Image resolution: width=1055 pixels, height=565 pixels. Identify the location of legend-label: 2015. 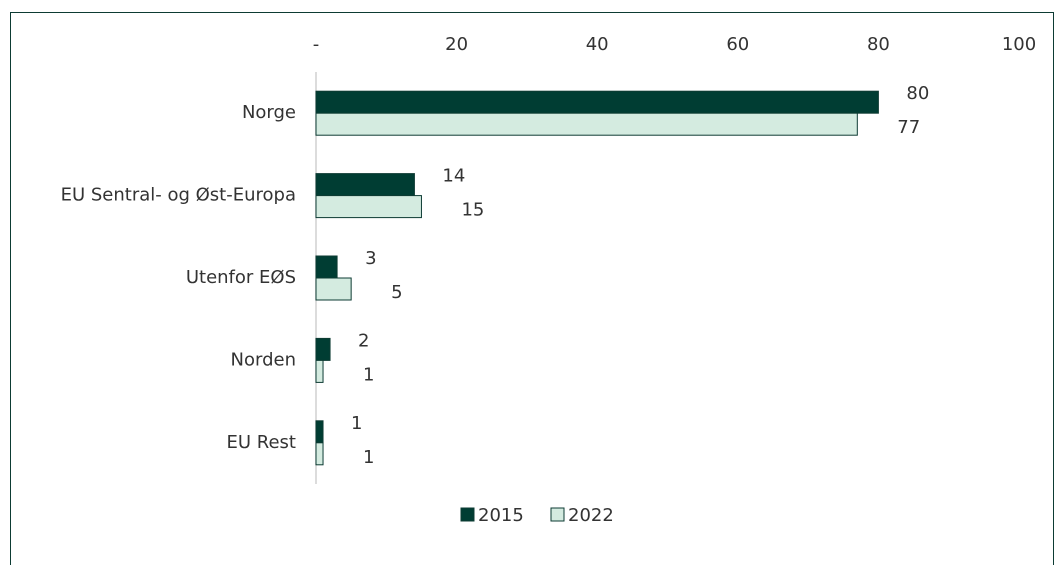
(501, 515).